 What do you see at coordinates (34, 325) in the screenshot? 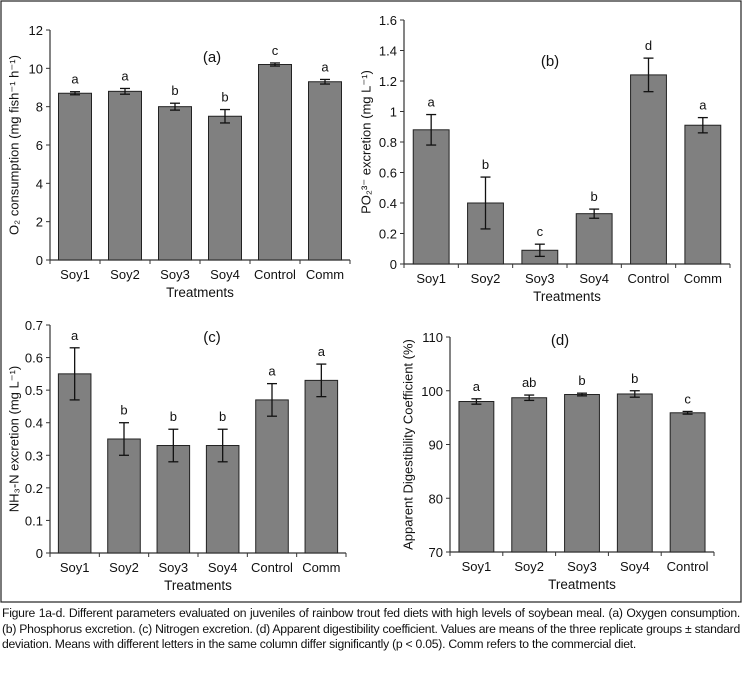
I see `y-tick-label: 0.7` at bounding box center [34, 325].